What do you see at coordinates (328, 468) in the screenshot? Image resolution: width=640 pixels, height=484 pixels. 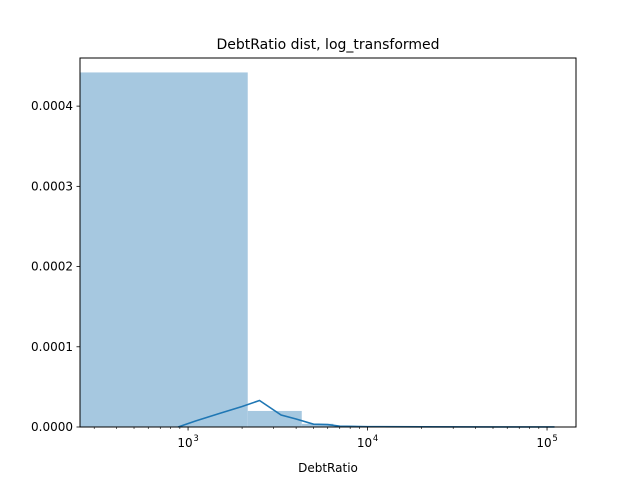 I see `x-axis-label: DebtRatio` at bounding box center [328, 468].